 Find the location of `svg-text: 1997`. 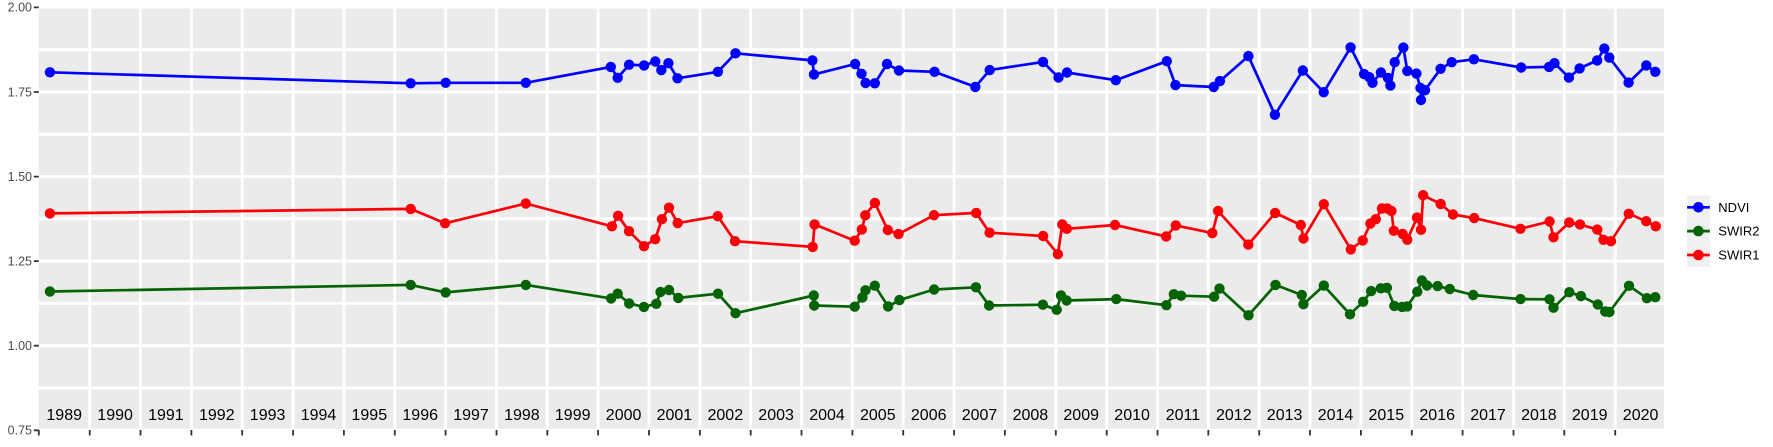

svg-text: 1997 is located at coordinates (471, 415).